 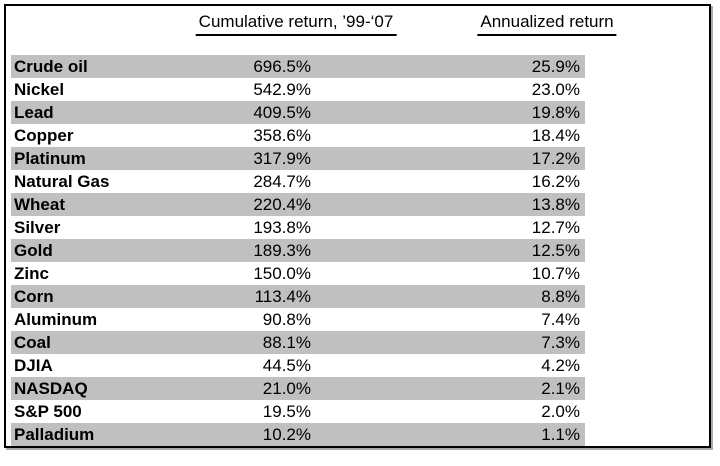 What do you see at coordinates (286, 434) in the screenshot?
I see `cumulative-return-value: 10.2%` at bounding box center [286, 434].